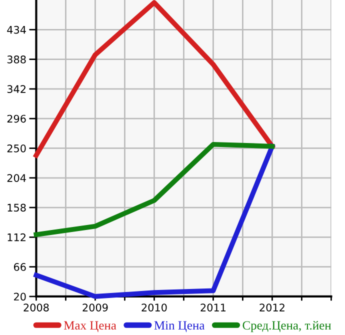 The image size is (345, 335). Describe the element at coordinates (36, 308) in the screenshot. I see `x-tick-label: 2008` at that location.